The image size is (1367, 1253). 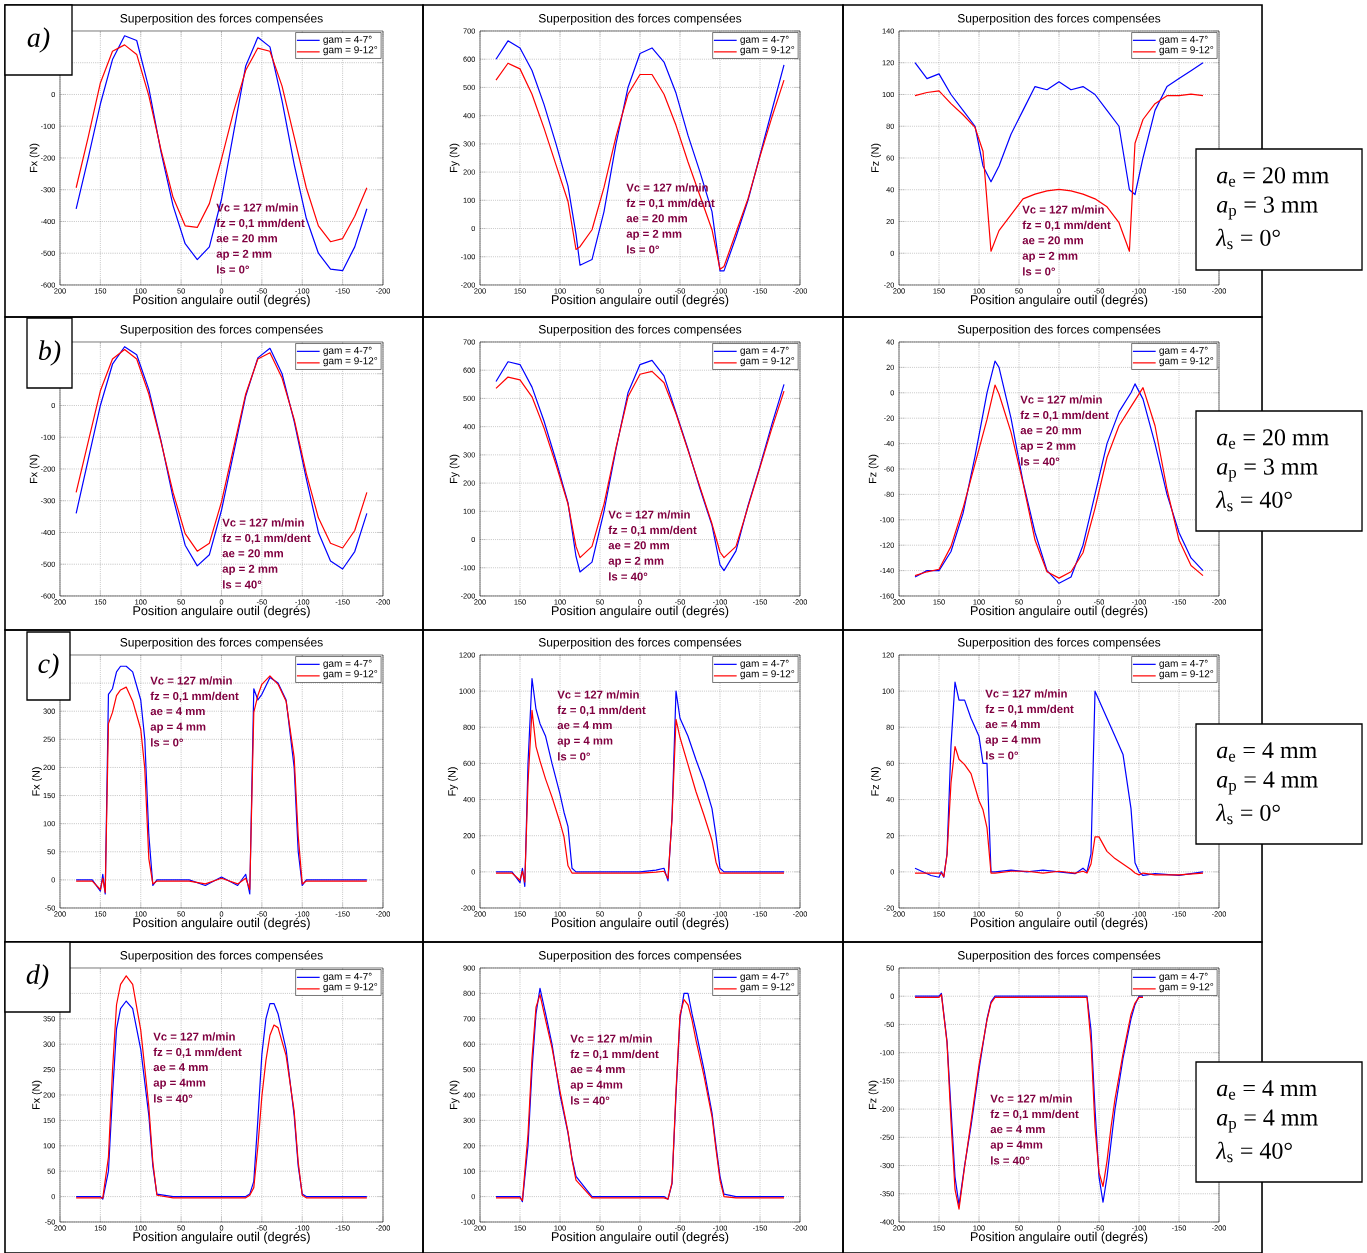 I want to click on text: d), so click(x=37, y=977).